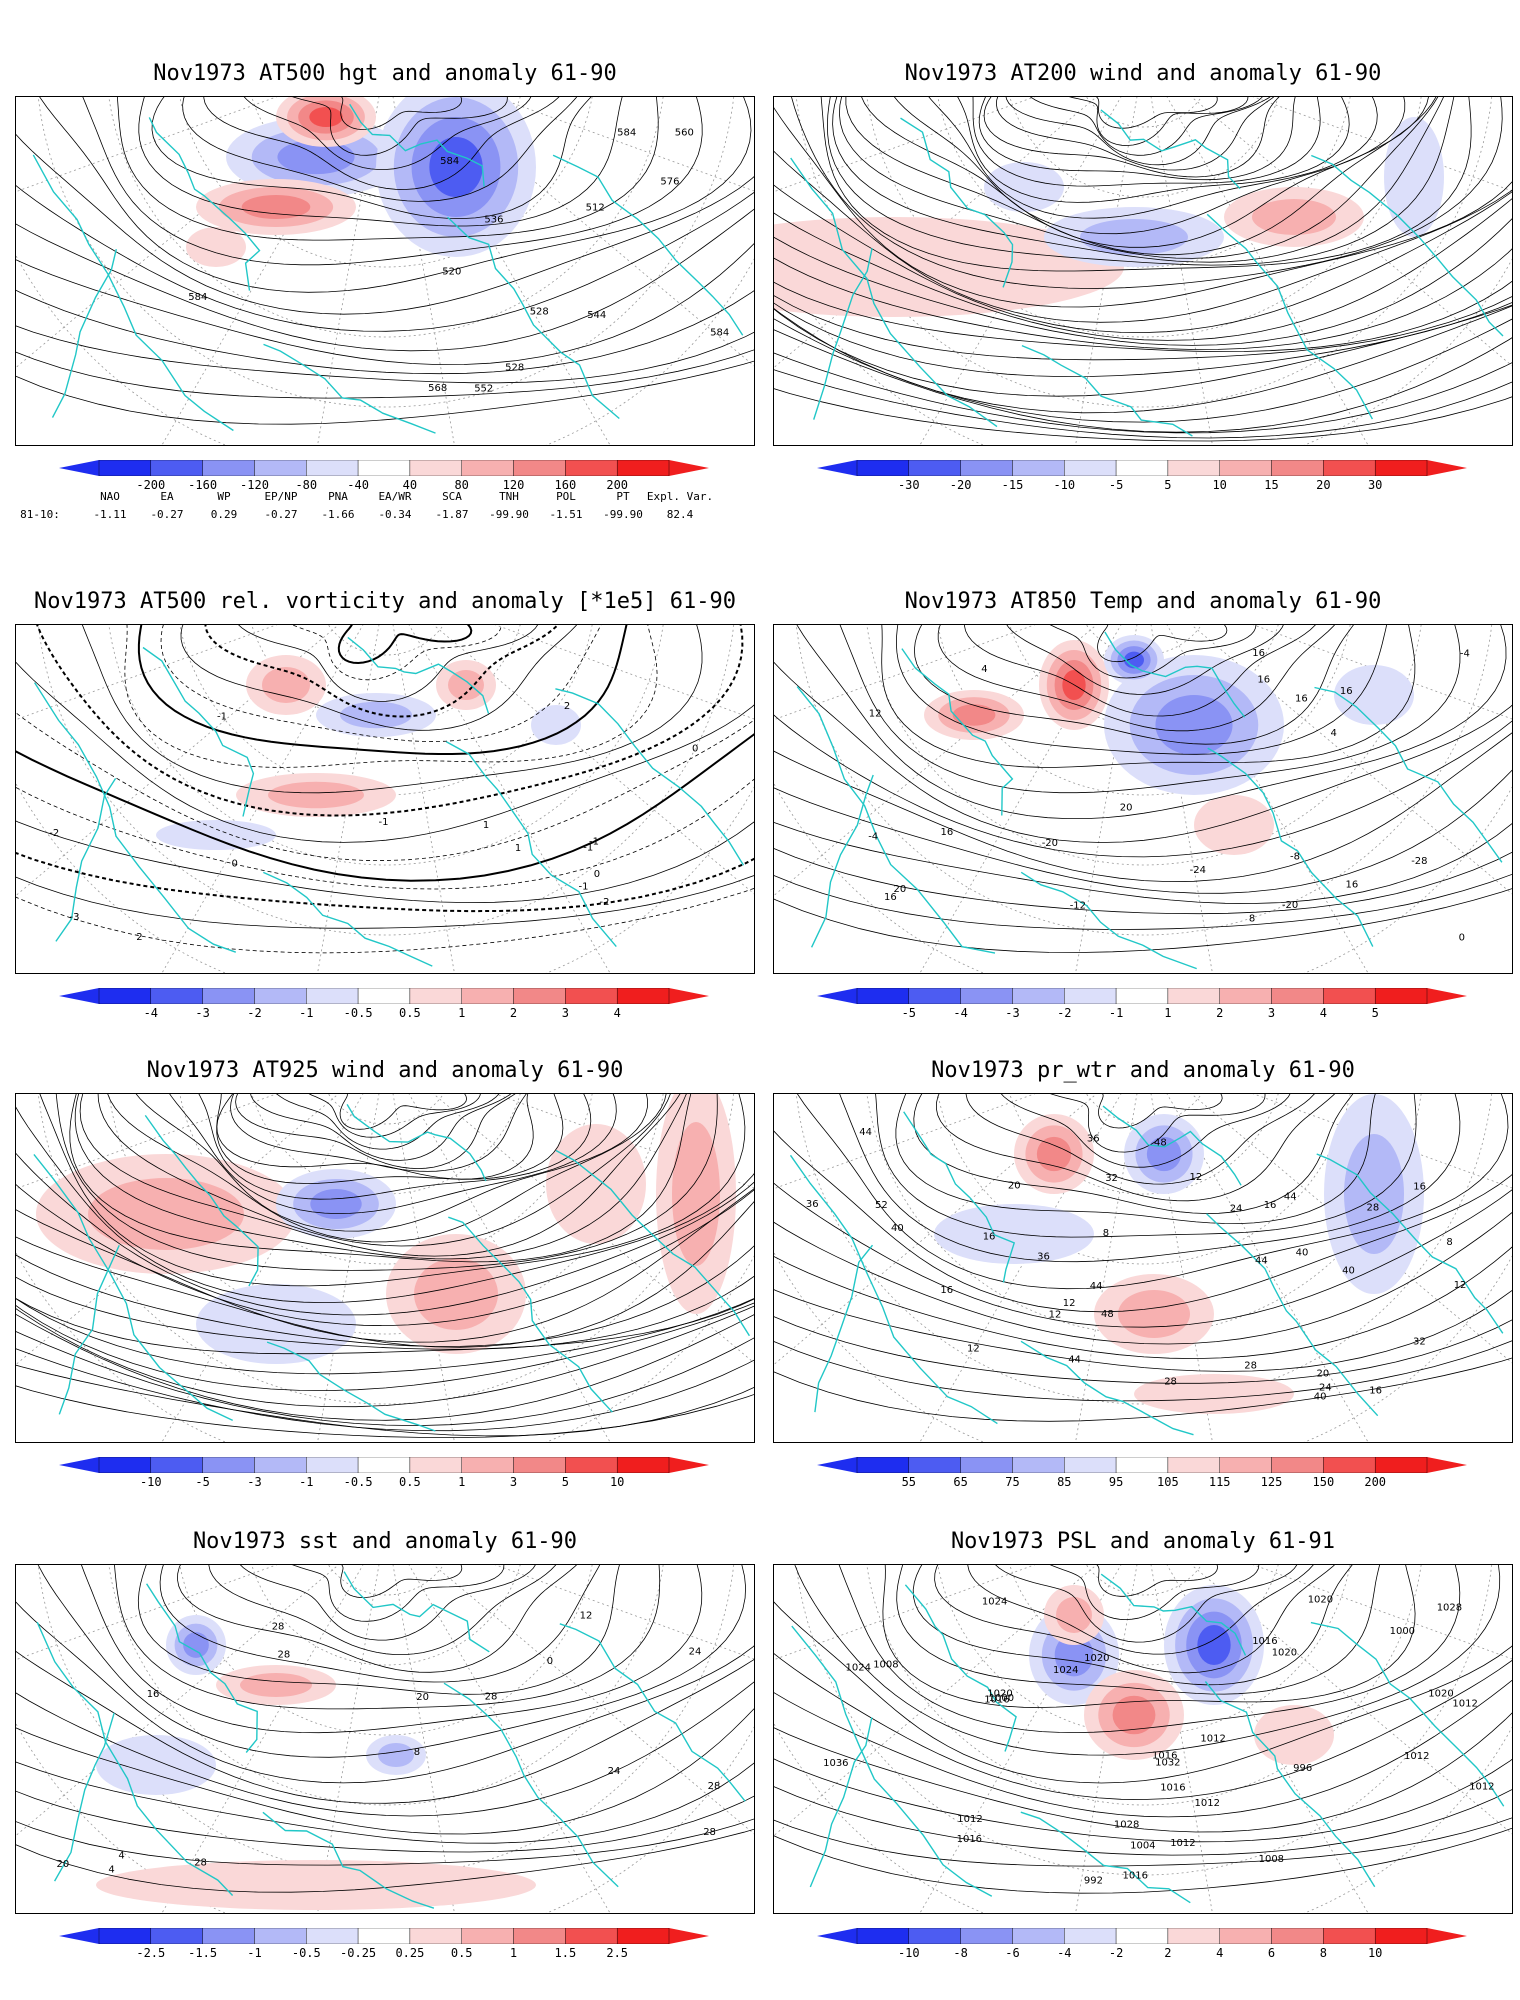 The height and width of the screenshot is (2000, 1520). What do you see at coordinates (518, 848) in the screenshot?
I see `contour-label: 1` at bounding box center [518, 848].